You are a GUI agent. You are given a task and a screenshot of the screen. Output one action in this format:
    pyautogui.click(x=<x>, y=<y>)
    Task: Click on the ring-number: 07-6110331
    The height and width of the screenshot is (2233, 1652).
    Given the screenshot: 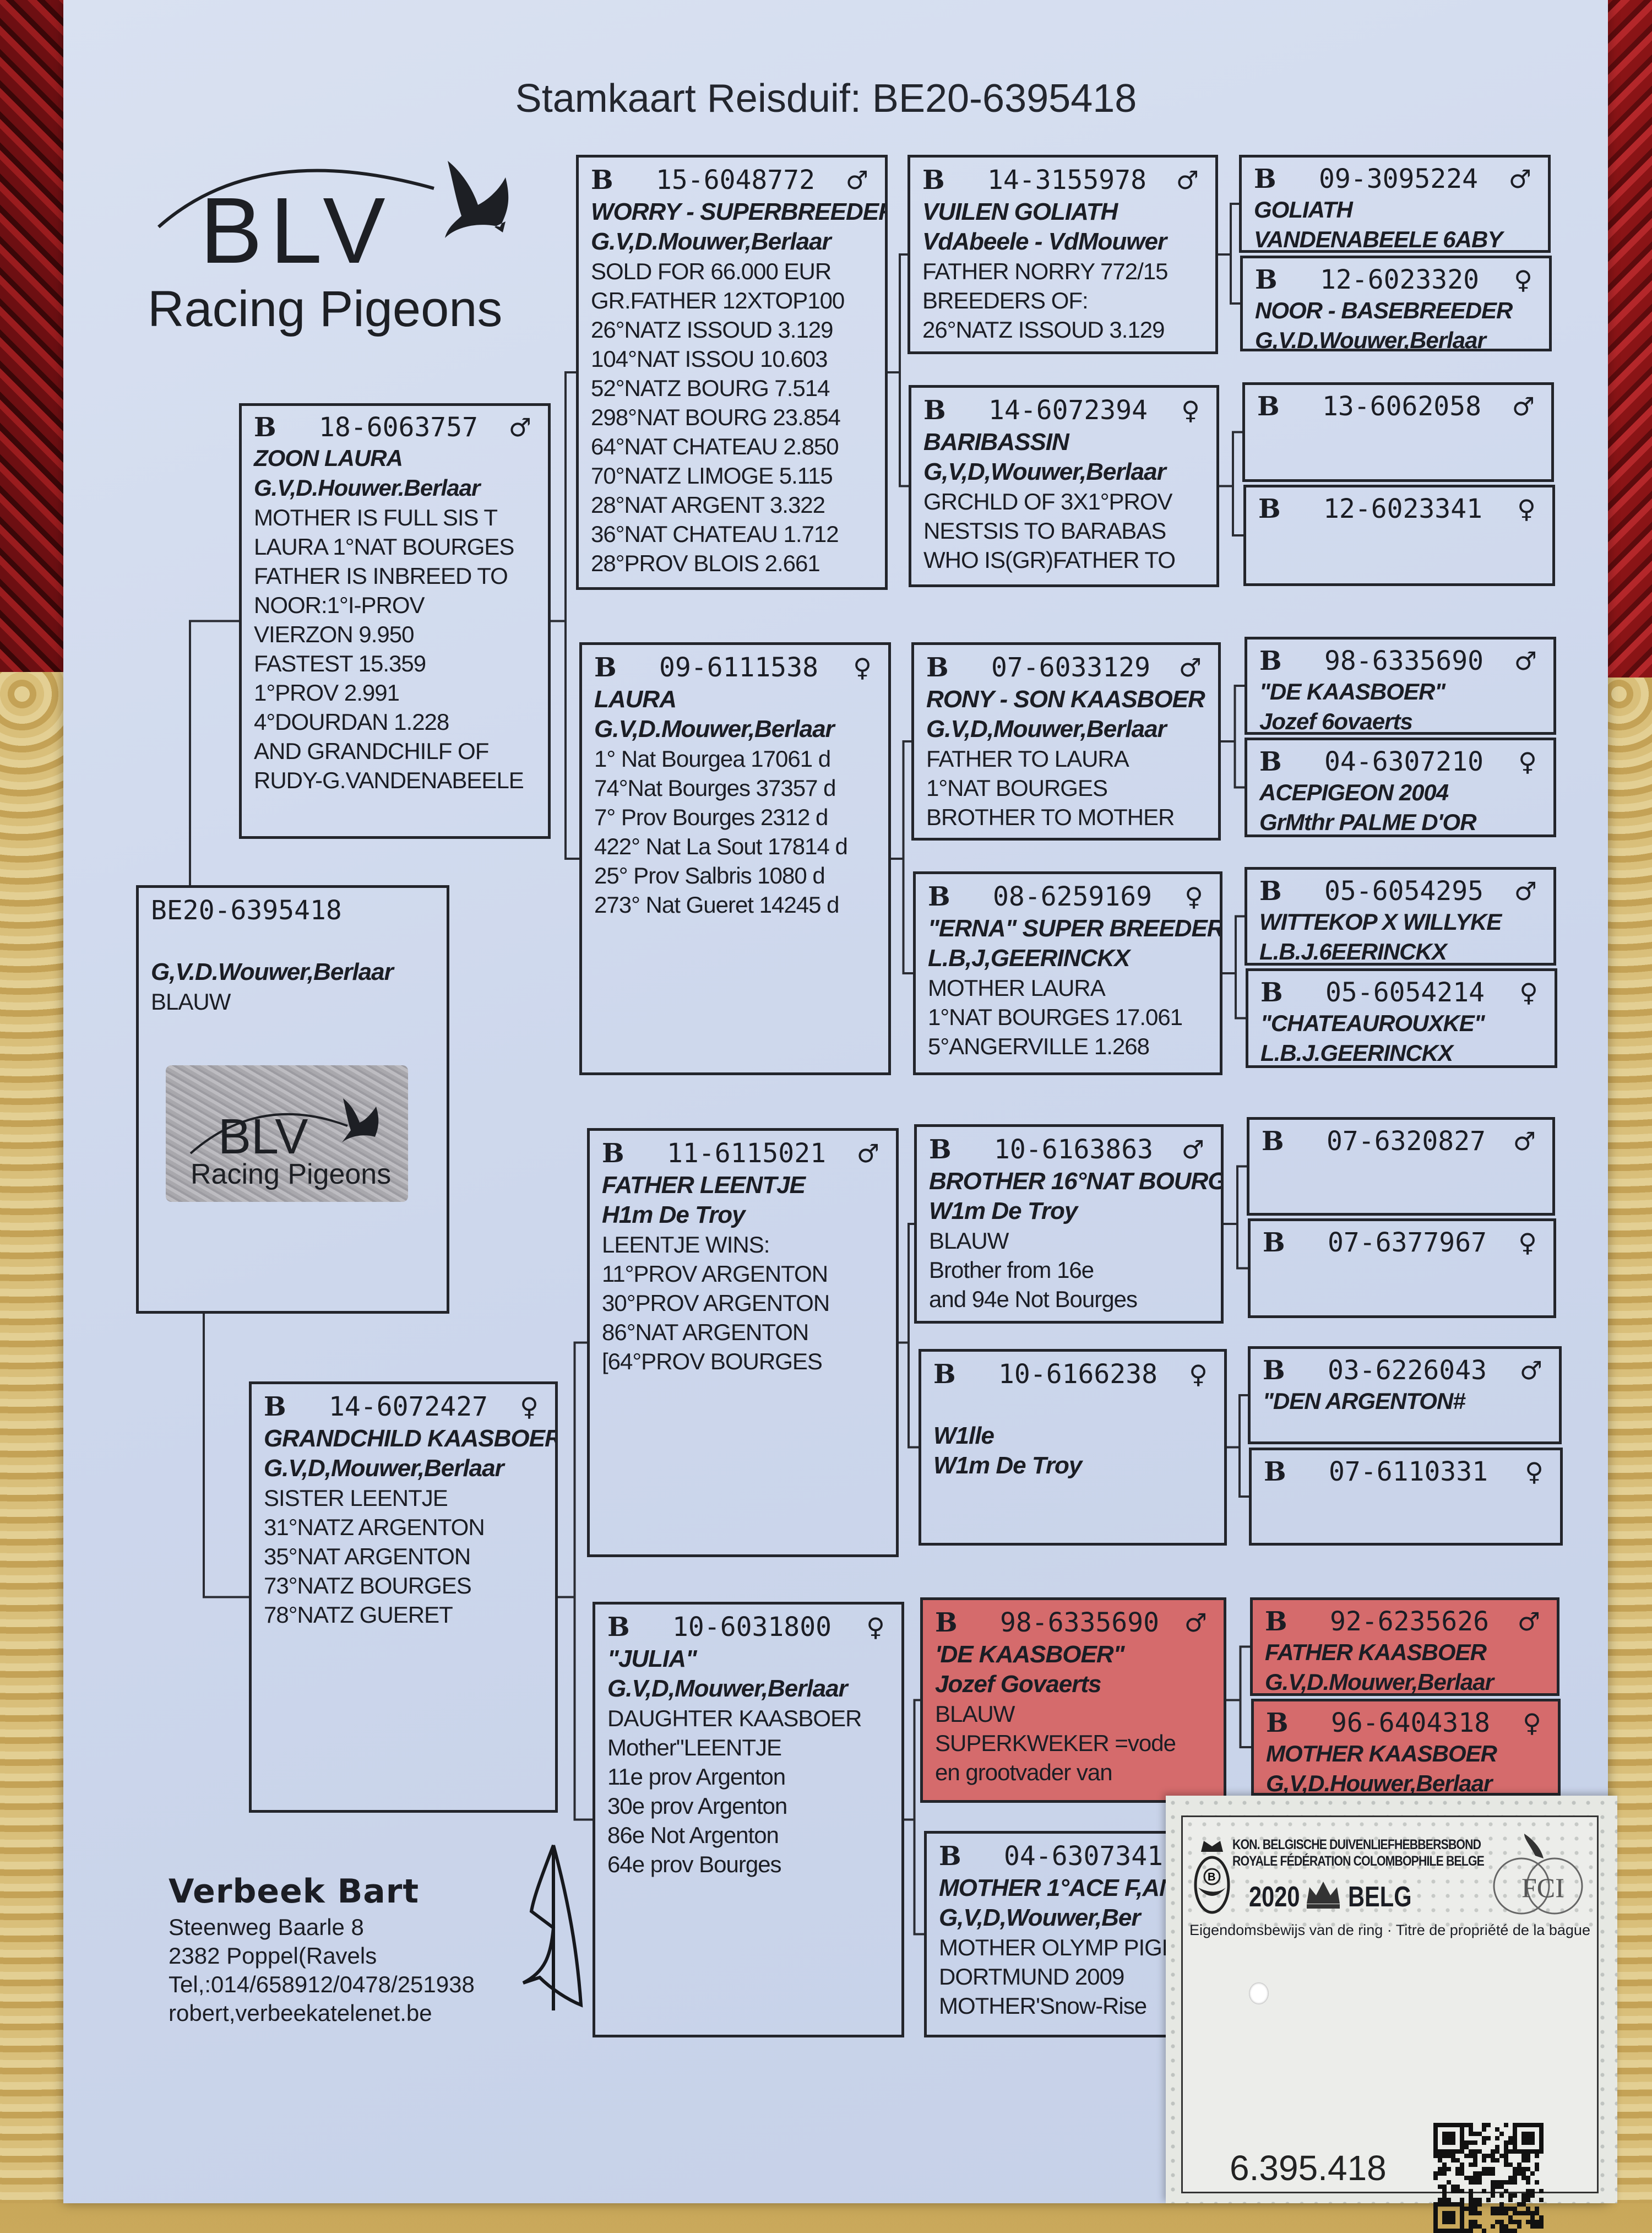 What is the action you would take?
    pyautogui.click(x=1408, y=1471)
    